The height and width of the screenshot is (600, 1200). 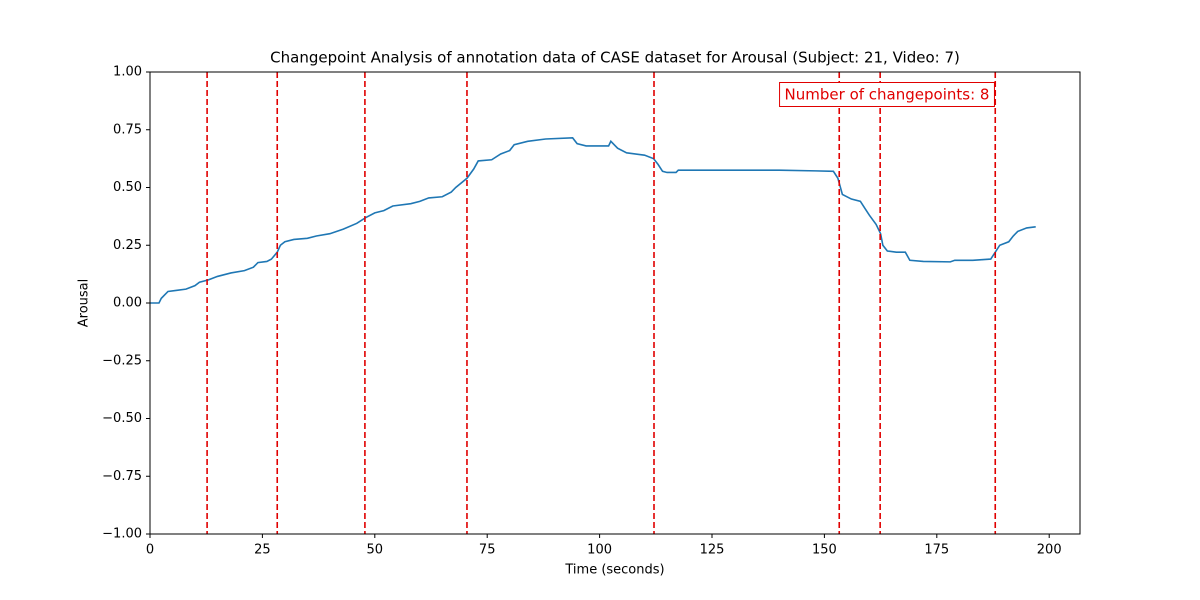 What do you see at coordinates (84, 303) in the screenshot?
I see `y-axis-label: Arousal` at bounding box center [84, 303].